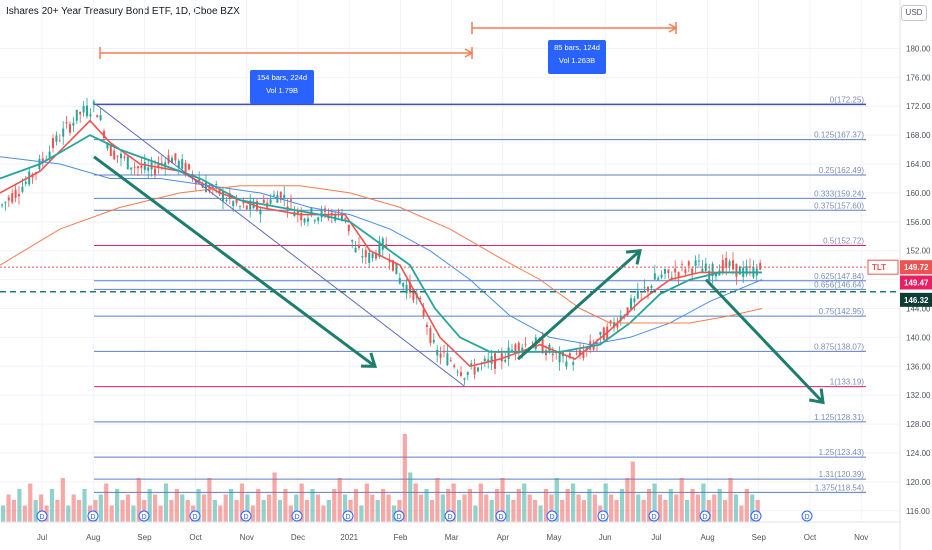 This screenshot has height=550, width=932. What do you see at coordinates (918, 453) in the screenshot?
I see `price-axis-label: 124.00` at bounding box center [918, 453].